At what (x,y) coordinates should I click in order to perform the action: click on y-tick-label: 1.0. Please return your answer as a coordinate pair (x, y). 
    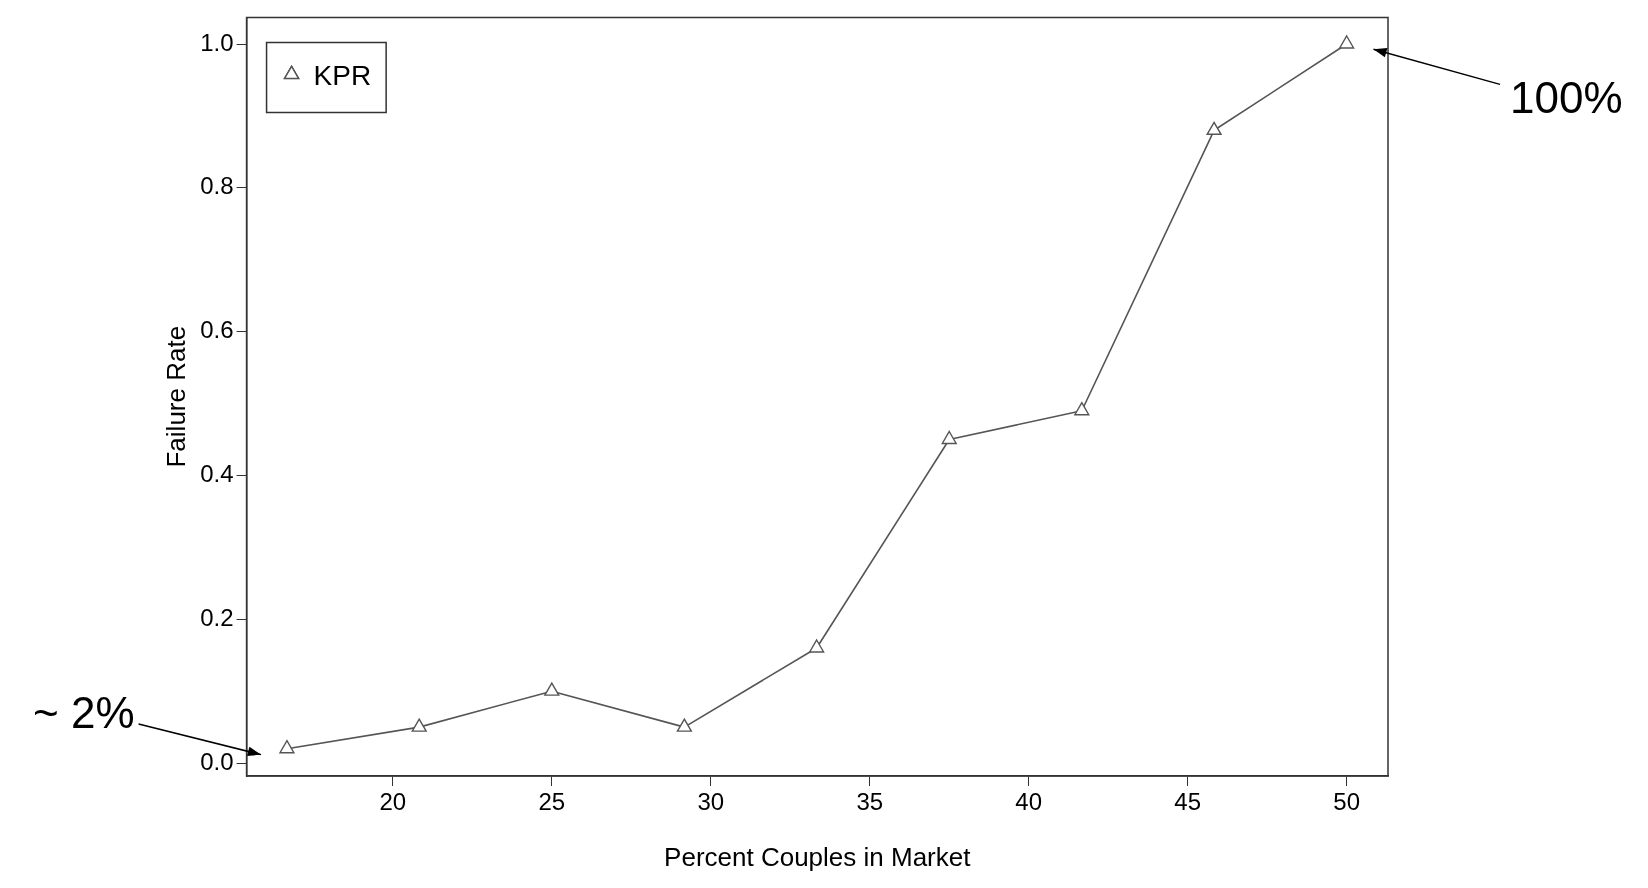
    Looking at the image, I should click on (217, 42).